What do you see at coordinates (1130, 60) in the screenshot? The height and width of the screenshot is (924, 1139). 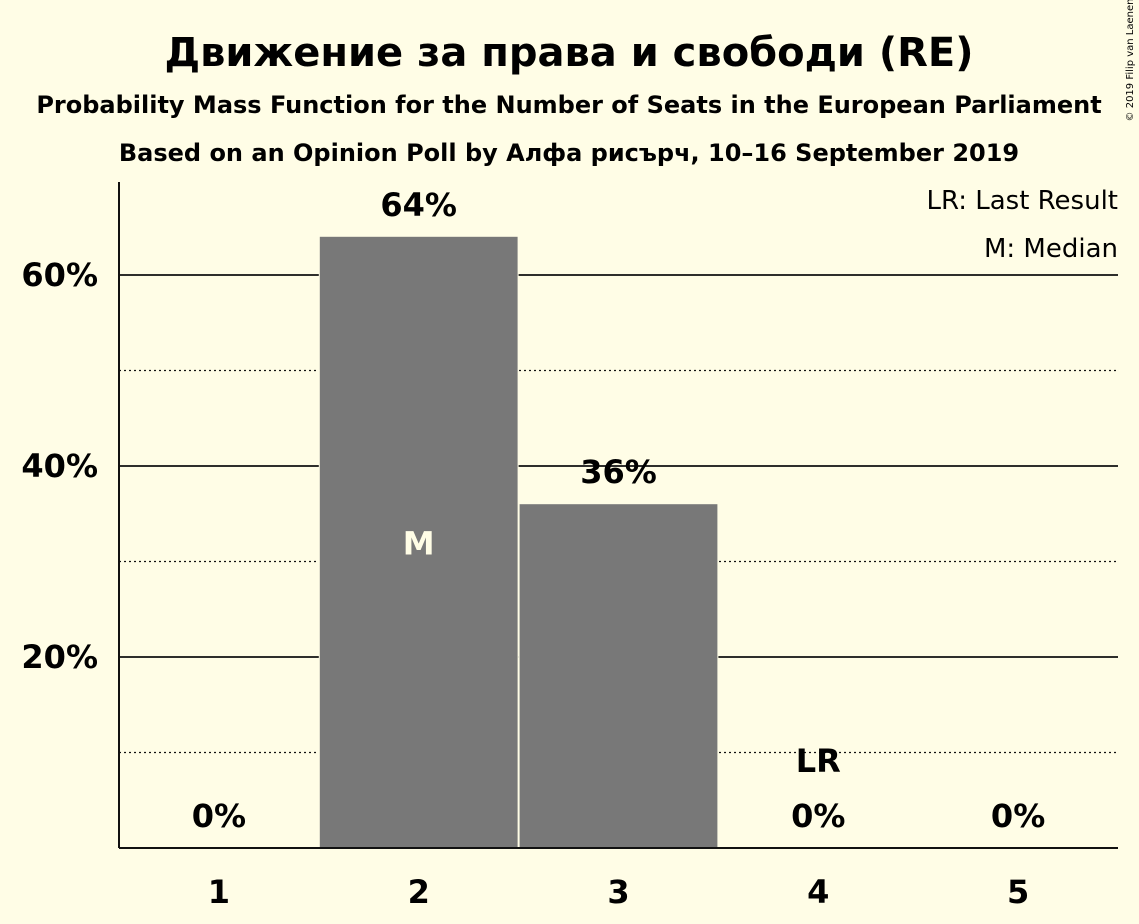 I see `copyright-text: © 2019 Filip van Laenen` at bounding box center [1130, 60].